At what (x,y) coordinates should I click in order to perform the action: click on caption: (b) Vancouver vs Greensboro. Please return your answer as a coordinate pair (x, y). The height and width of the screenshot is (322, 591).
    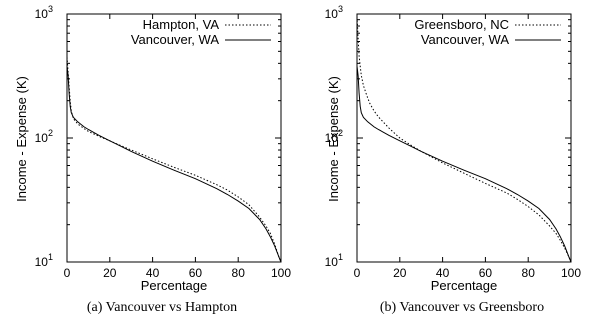
    Looking at the image, I should click on (462, 307).